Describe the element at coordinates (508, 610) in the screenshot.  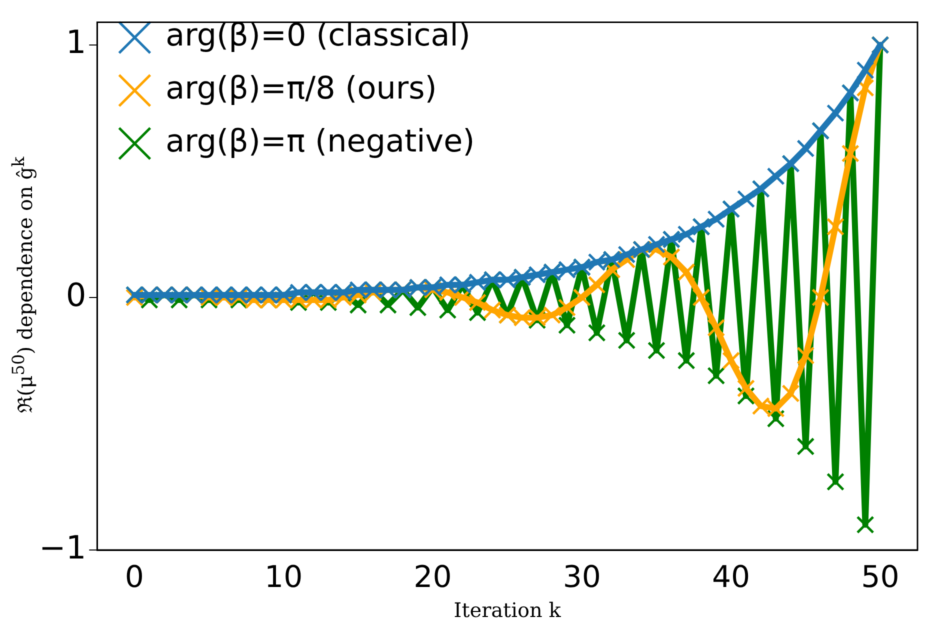
I see `x-axis-title: Iteration k` at that location.